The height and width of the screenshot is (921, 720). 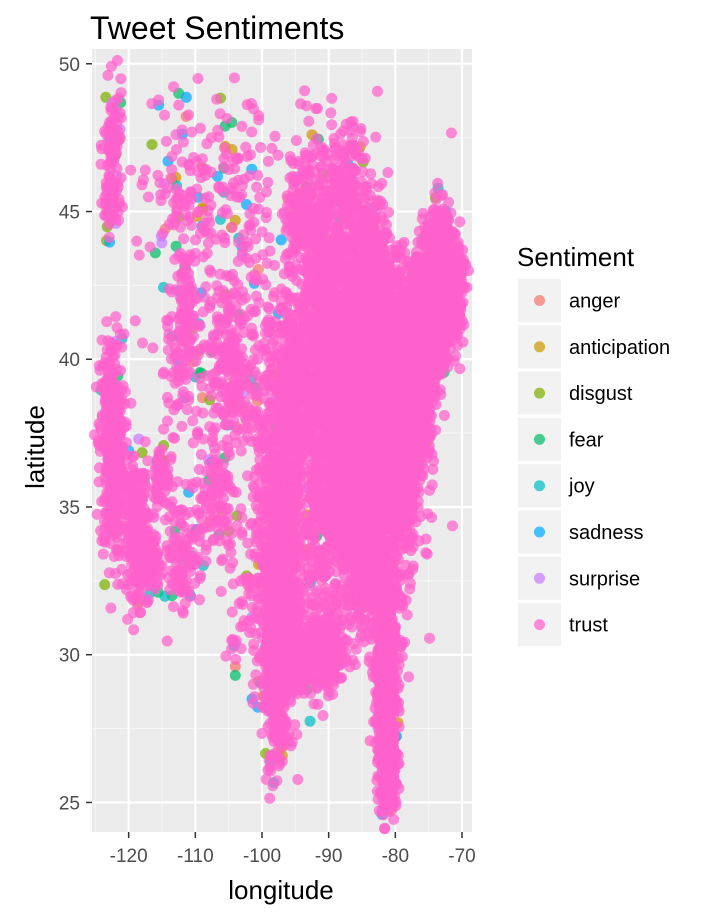 I want to click on point-disgust, so click(x=152, y=144).